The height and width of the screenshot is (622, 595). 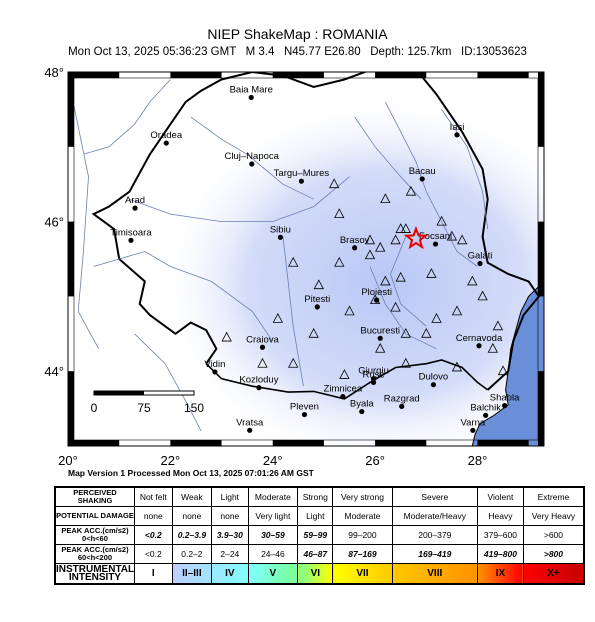 I want to click on scale-label: 75, so click(x=144, y=408).